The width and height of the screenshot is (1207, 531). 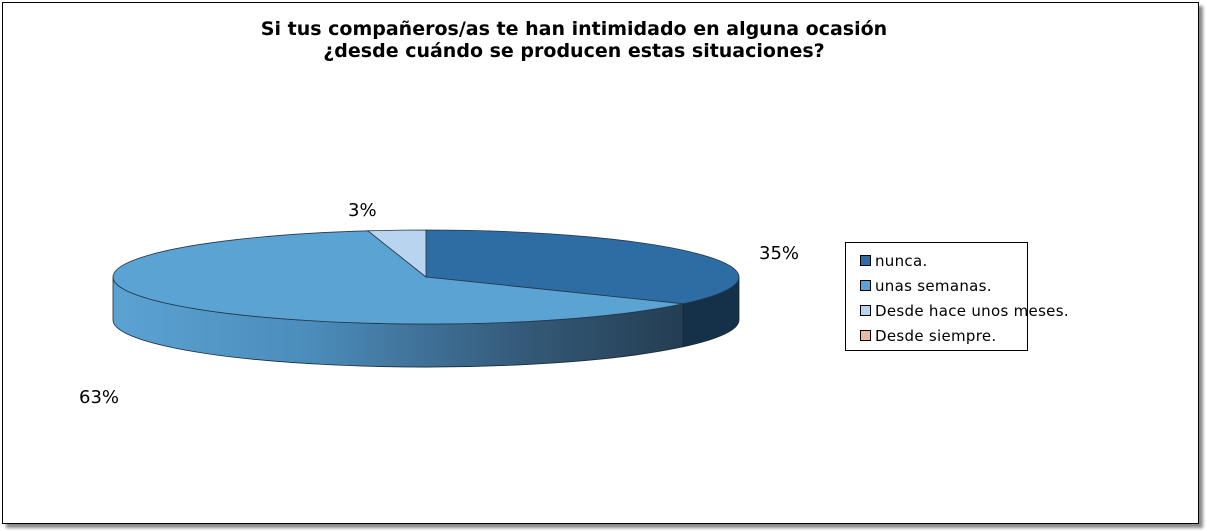 I want to click on legend-label-nunca: nunca., so click(x=901, y=260).